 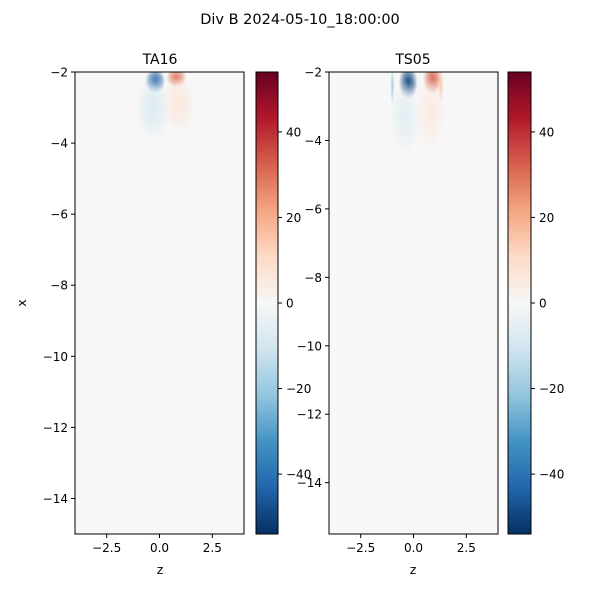 I want to click on x-axis-ts05: −2.5 0.0 2.5, so click(x=411, y=544).